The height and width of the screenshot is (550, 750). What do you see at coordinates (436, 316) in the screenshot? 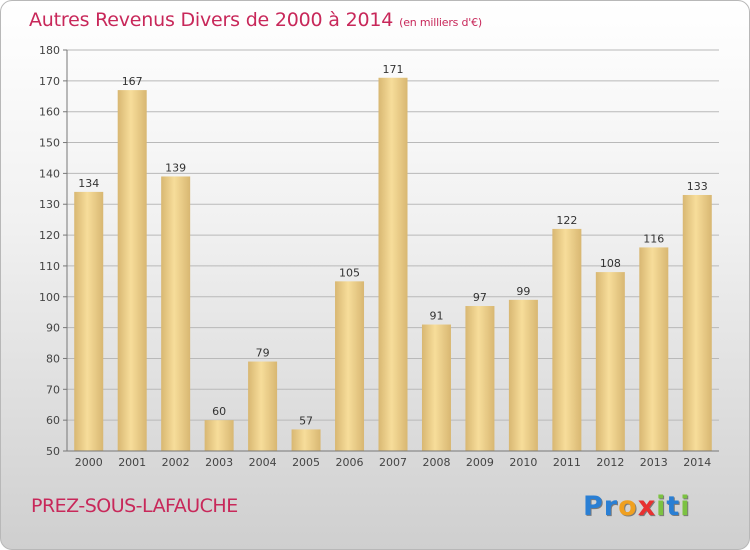
I see `bar-value-label: 91` at bounding box center [436, 316].